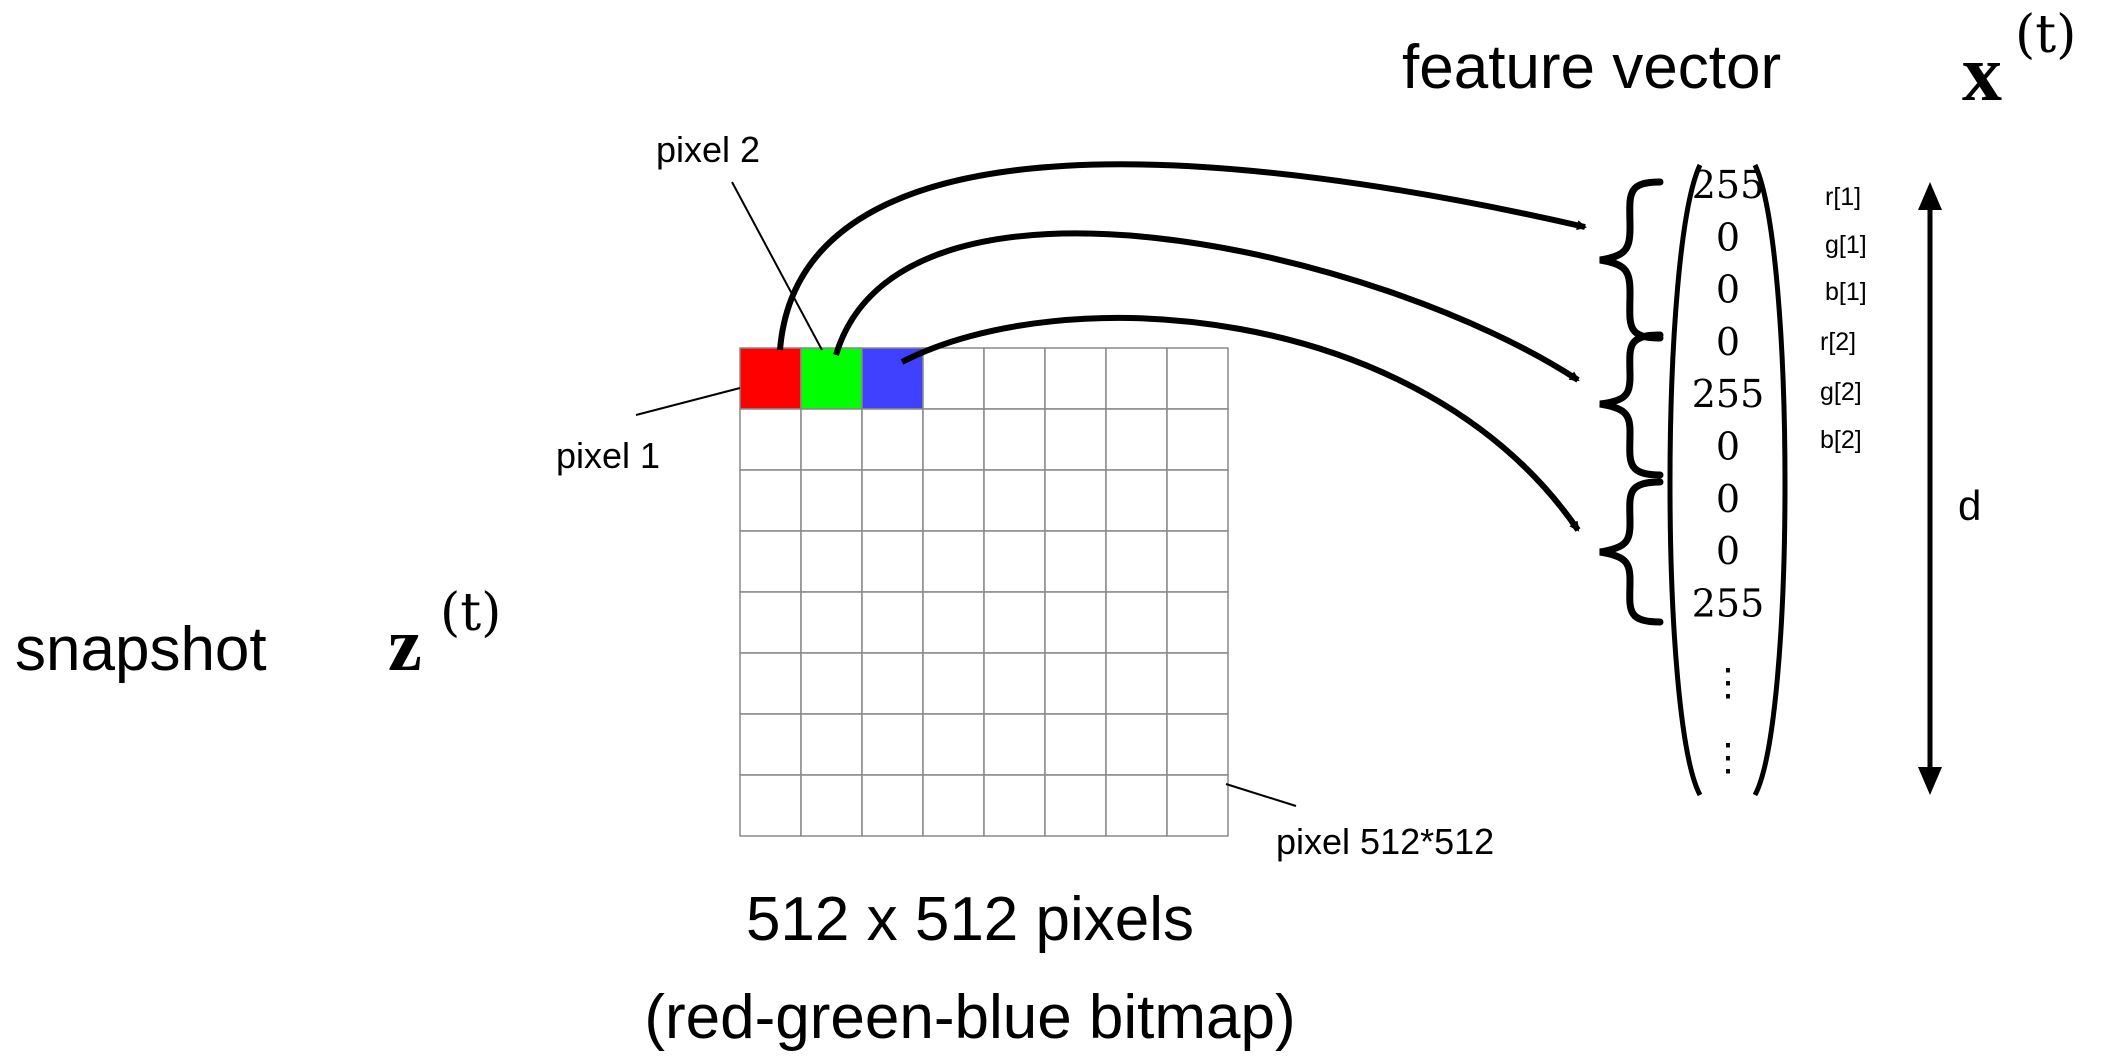  What do you see at coordinates (1982, 74) in the screenshot?
I see `feature-vector-symbol: x` at bounding box center [1982, 74].